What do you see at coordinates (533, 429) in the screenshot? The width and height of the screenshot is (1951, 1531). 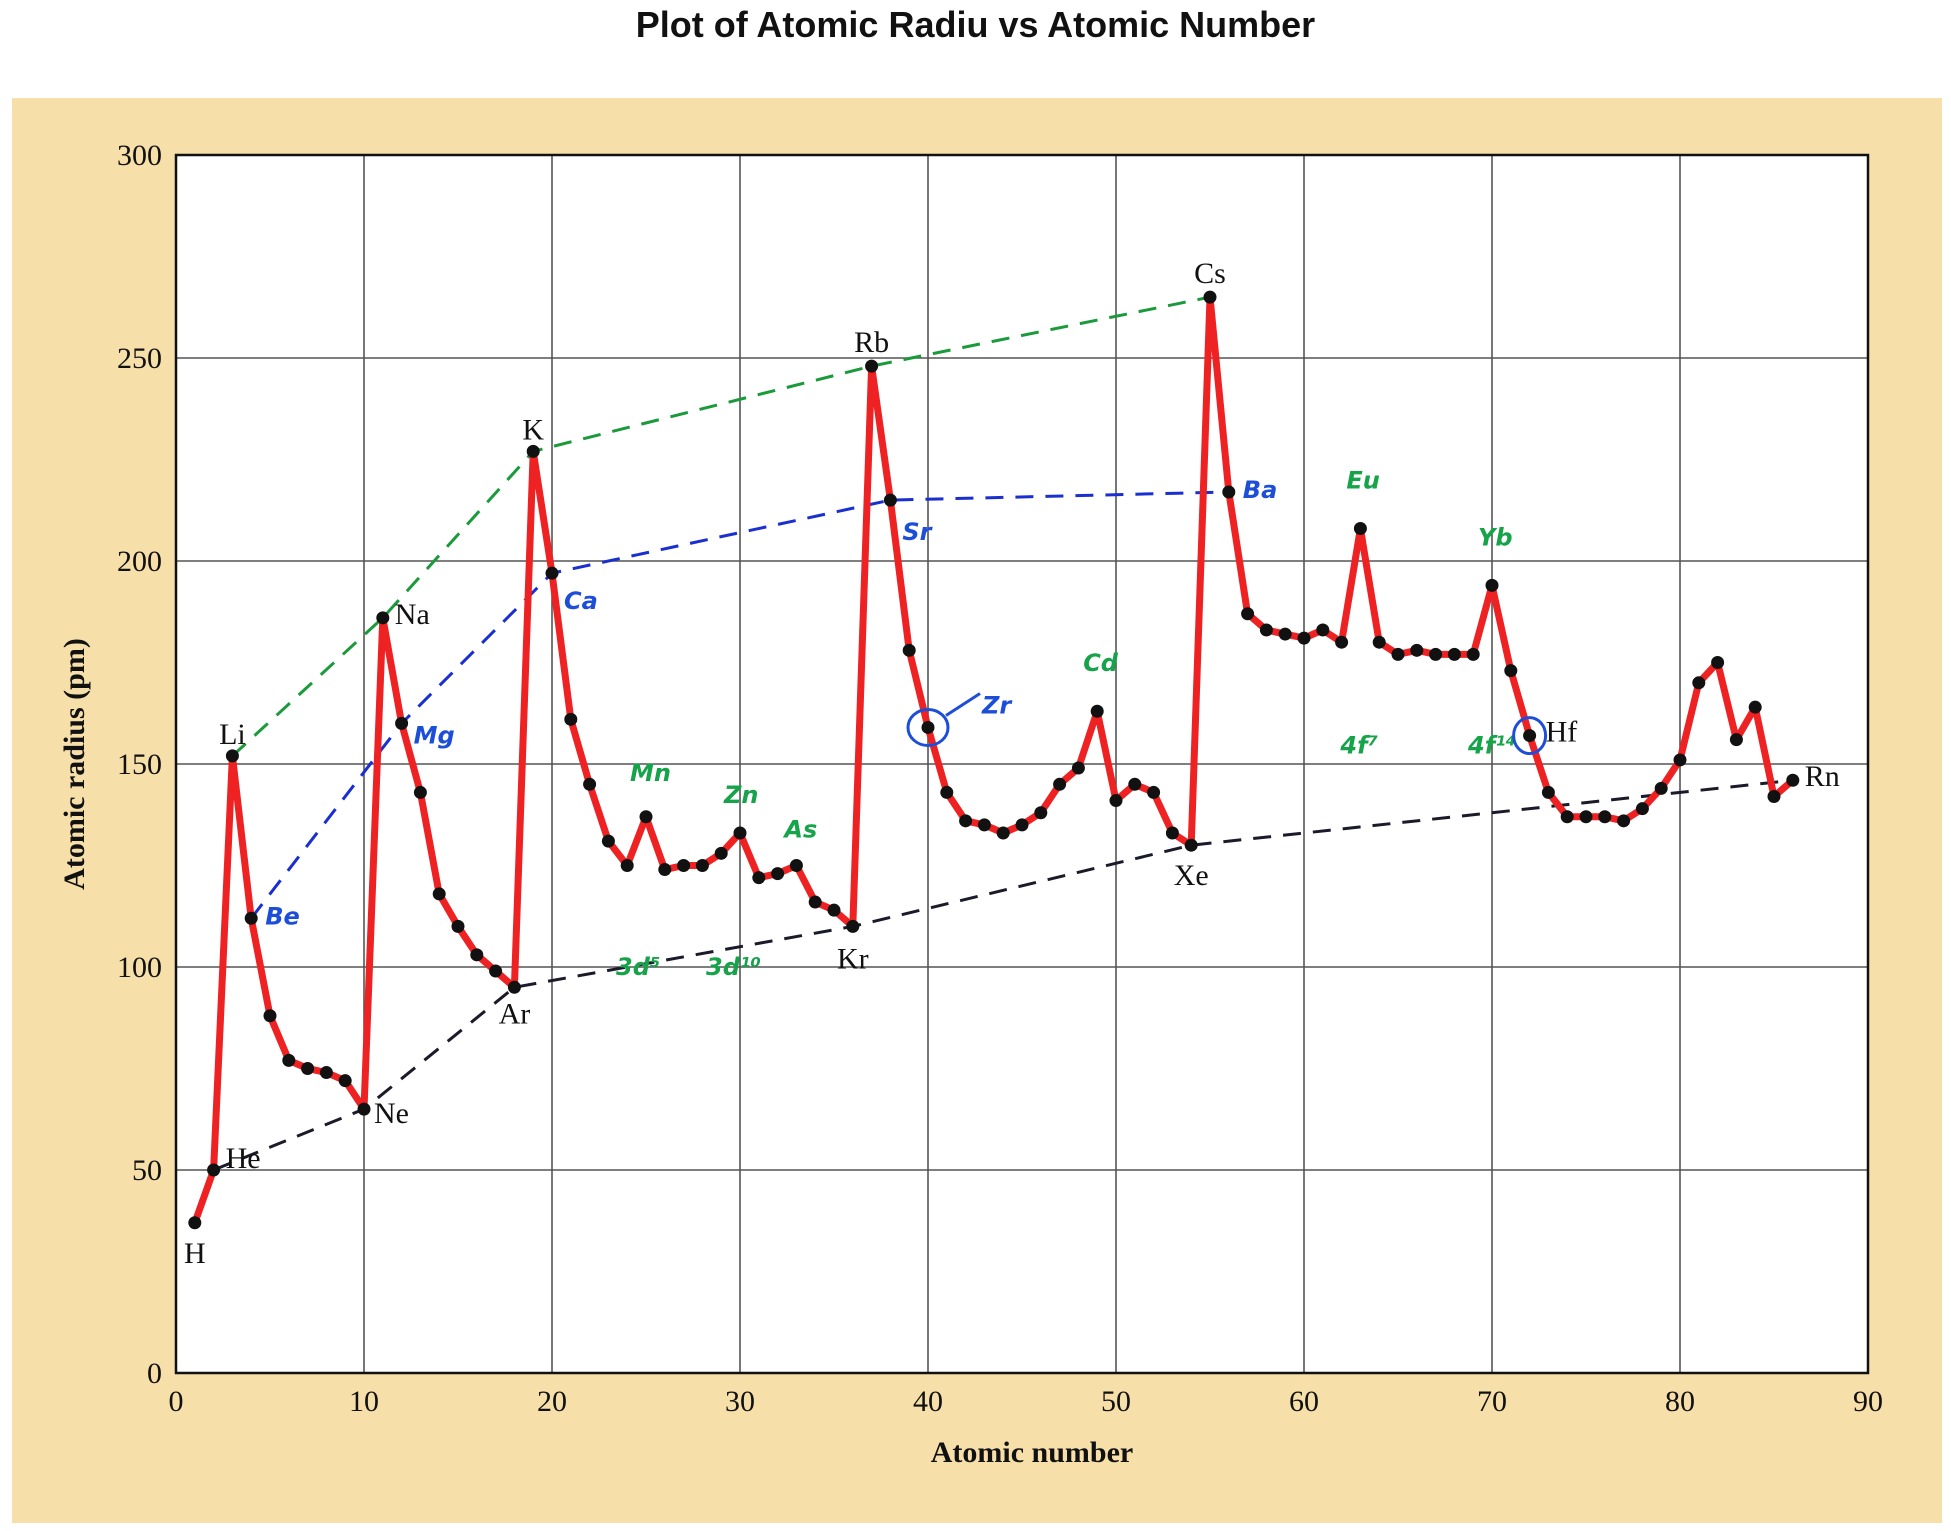 I see `element-label-k: K` at bounding box center [533, 429].